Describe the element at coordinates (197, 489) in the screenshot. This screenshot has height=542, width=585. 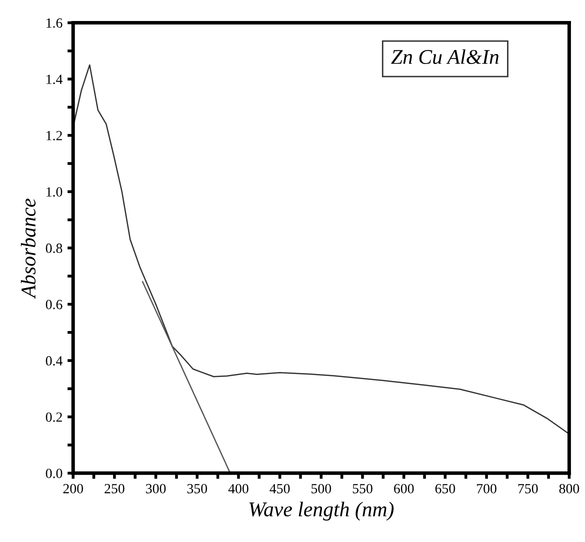
I see `x-tick-label: 350` at that location.